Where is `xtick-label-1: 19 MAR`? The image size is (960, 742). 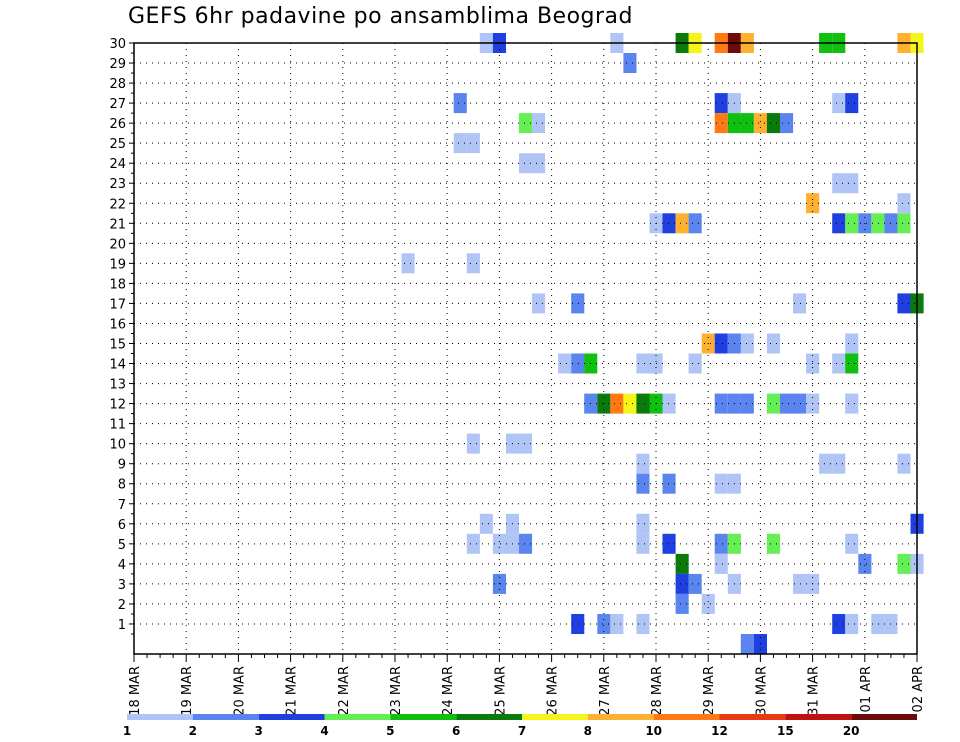 xtick-label-1: 19 MAR is located at coordinates (187, 691).